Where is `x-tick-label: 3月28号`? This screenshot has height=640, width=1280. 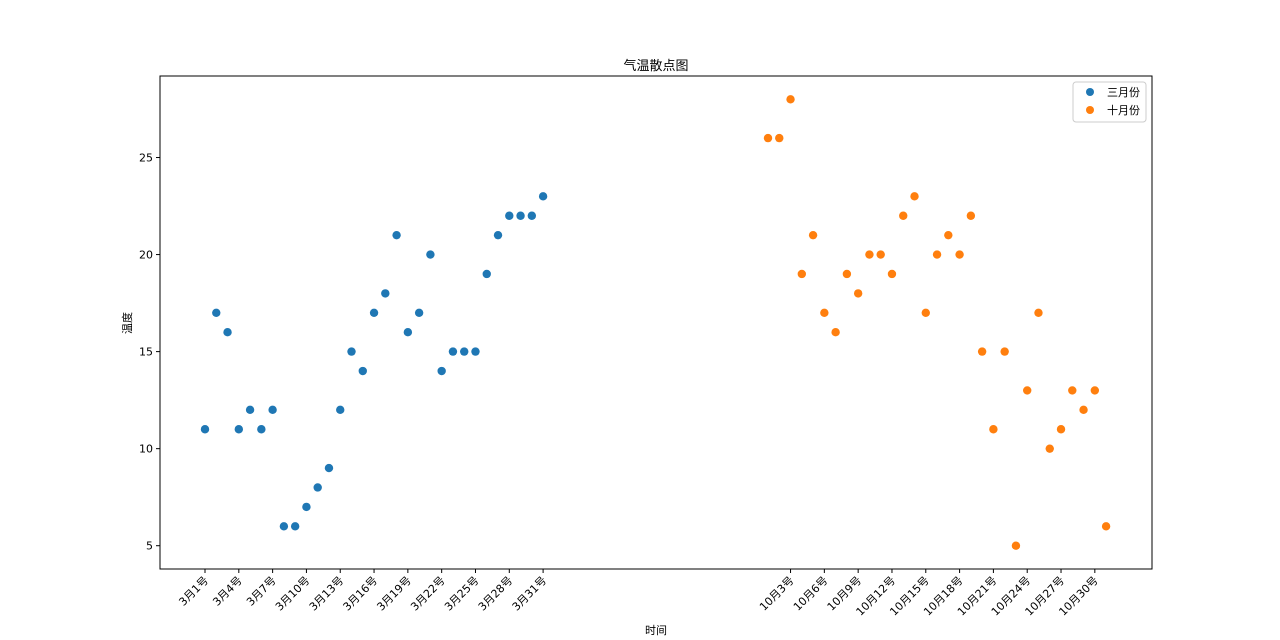
x-tick-label: 3月28号 is located at coordinates (496, 594).